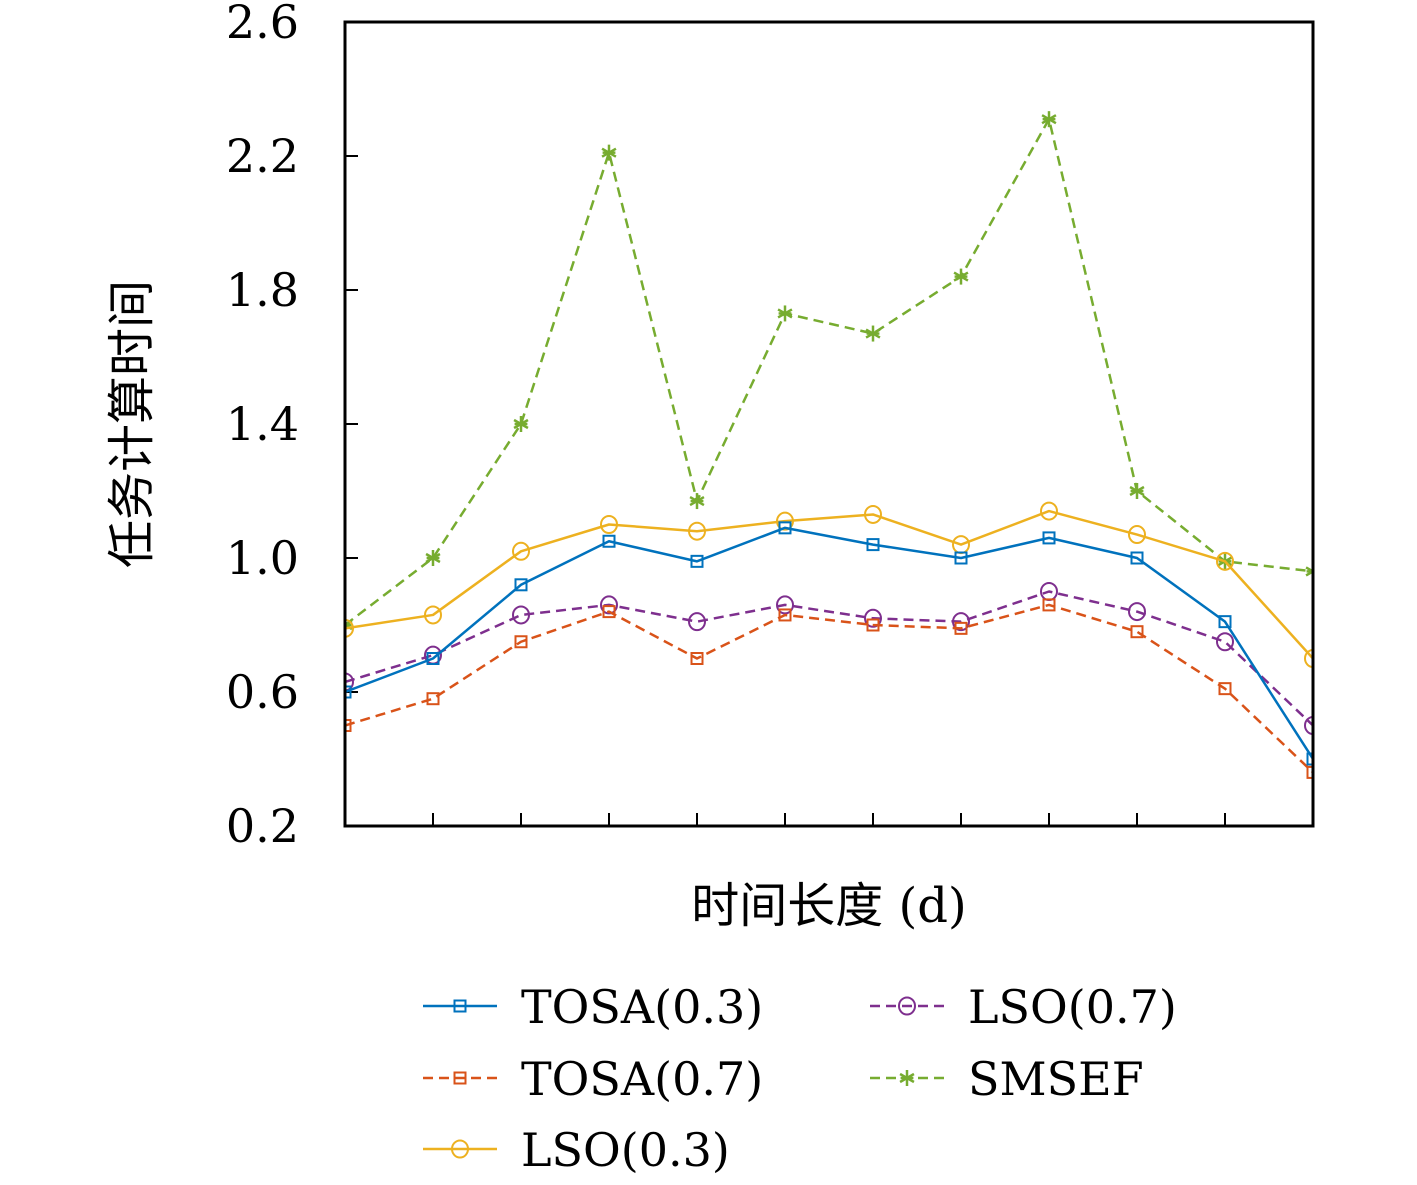 This screenshot has width=1417, height=1185. What do you see at coordinates (132, 424) in the screenshot?
I see `y-axis-title: 任务计算时间` at bounding box center [132, 424].